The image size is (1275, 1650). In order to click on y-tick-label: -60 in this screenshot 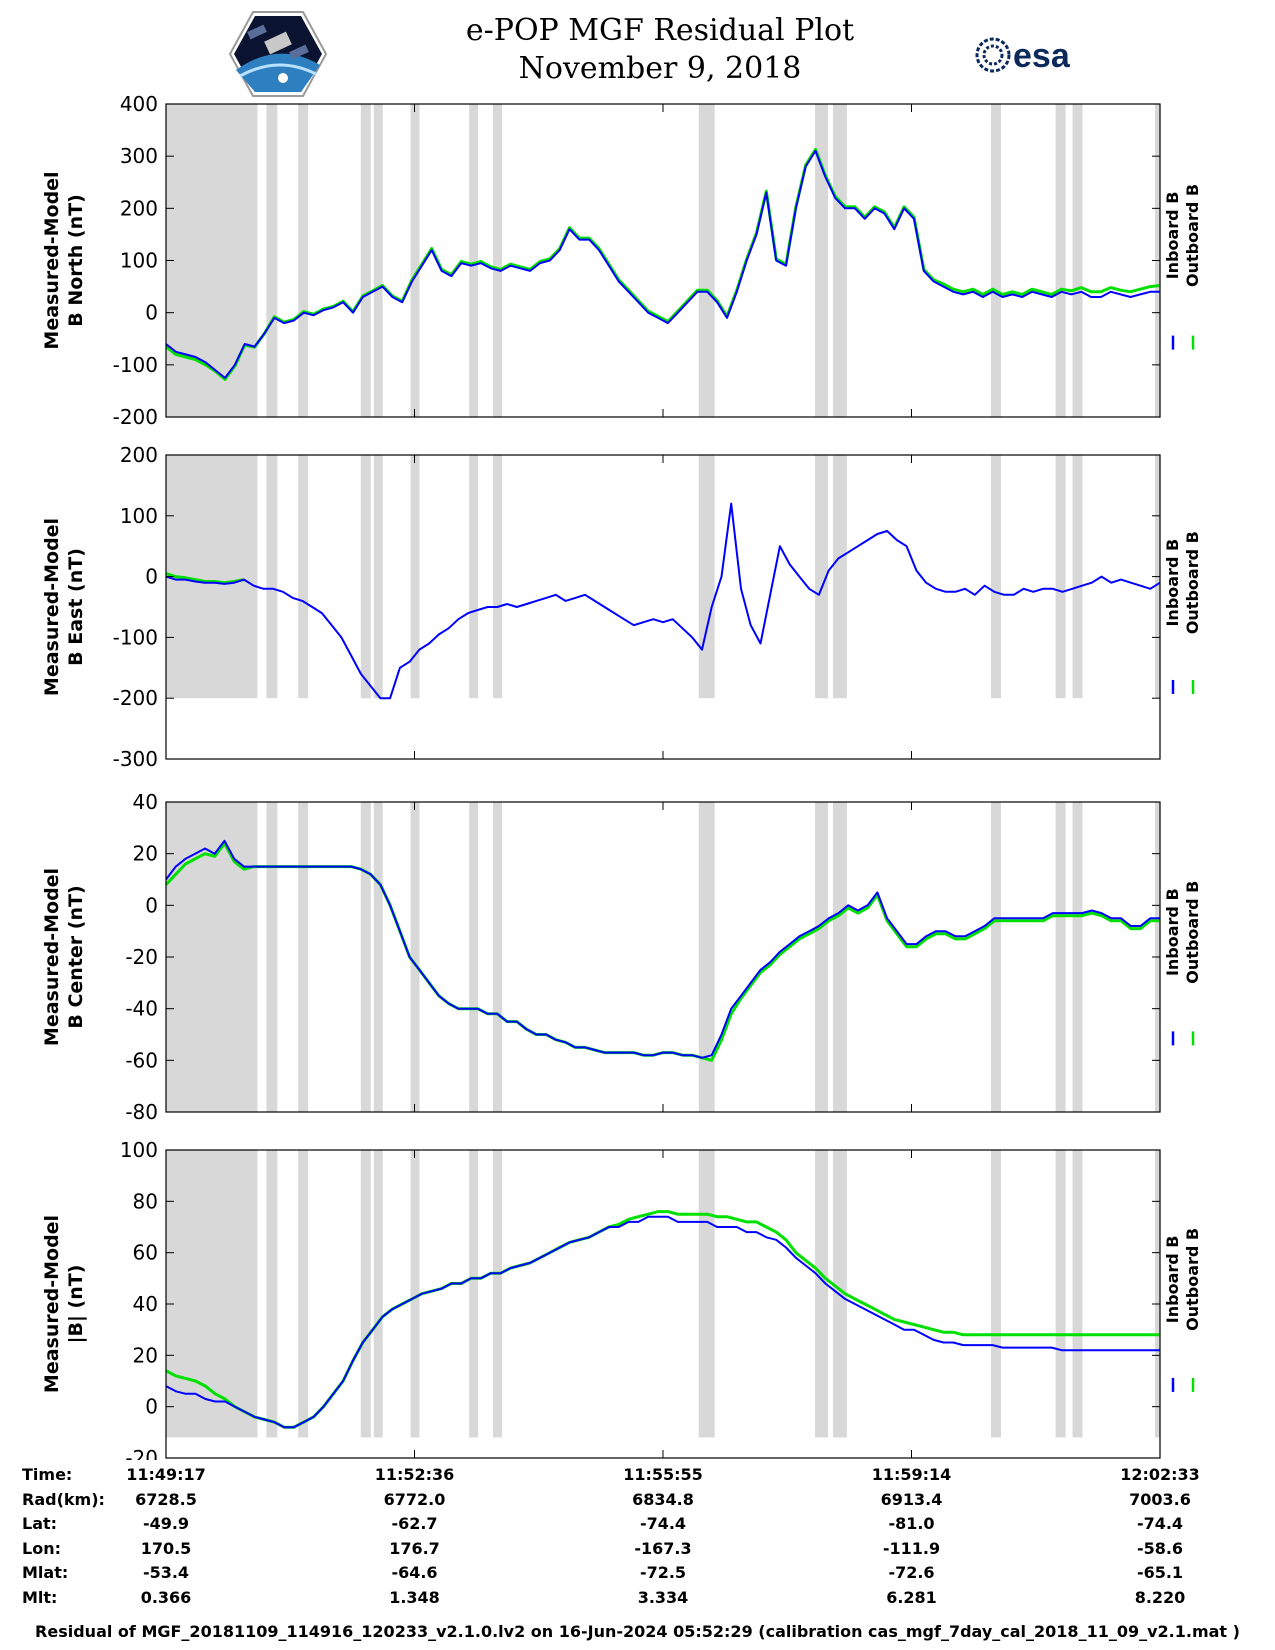, I will do `click(141, 1060)`.